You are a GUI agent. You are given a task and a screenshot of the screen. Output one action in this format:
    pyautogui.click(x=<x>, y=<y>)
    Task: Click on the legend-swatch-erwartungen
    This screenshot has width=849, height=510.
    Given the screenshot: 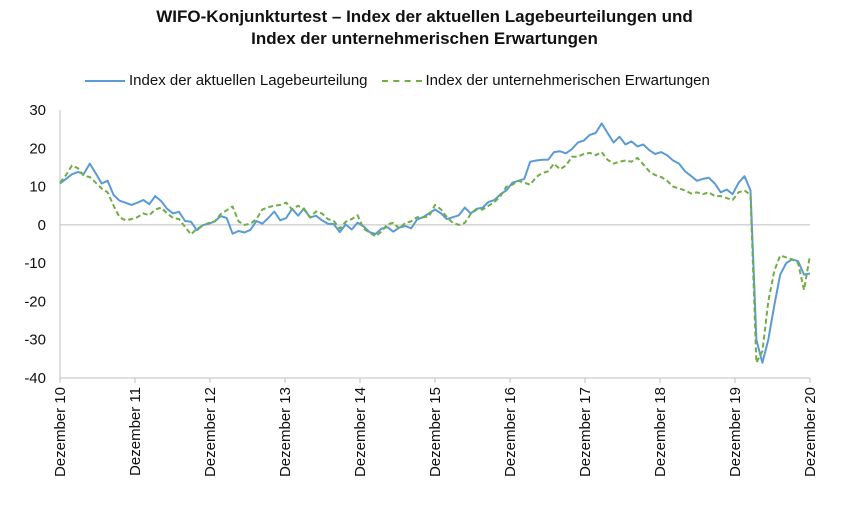 What is the action you would take?
    pyautogui.click(x=401, y=80)
    